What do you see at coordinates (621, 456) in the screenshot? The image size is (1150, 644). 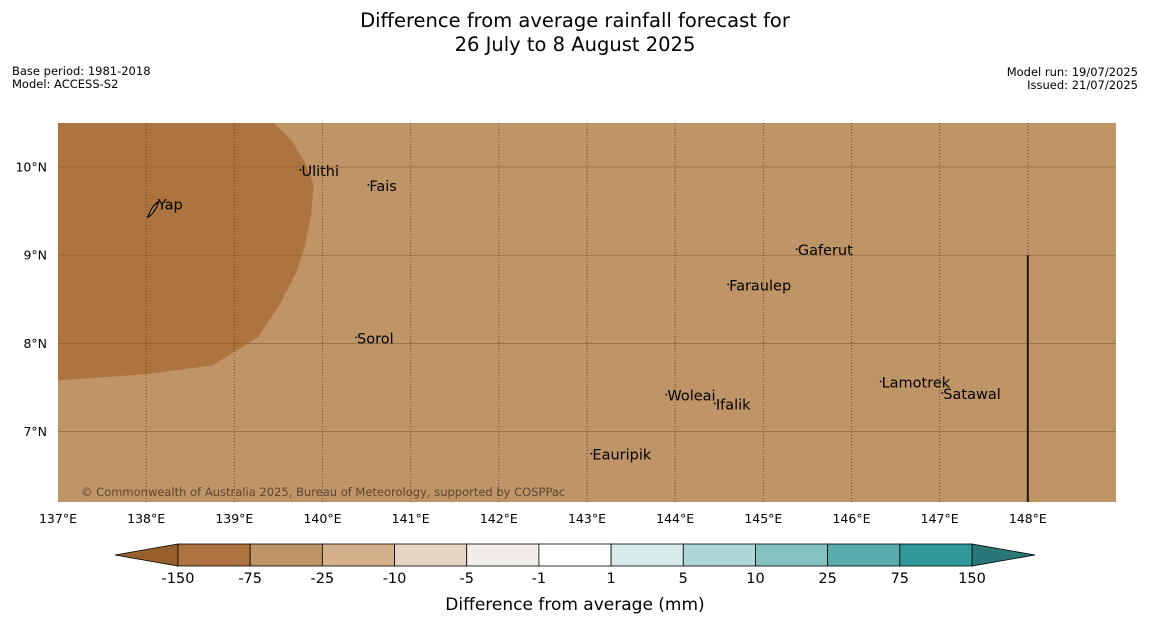 I see `island-label: Eauripik` at bounding box center [621, 456].